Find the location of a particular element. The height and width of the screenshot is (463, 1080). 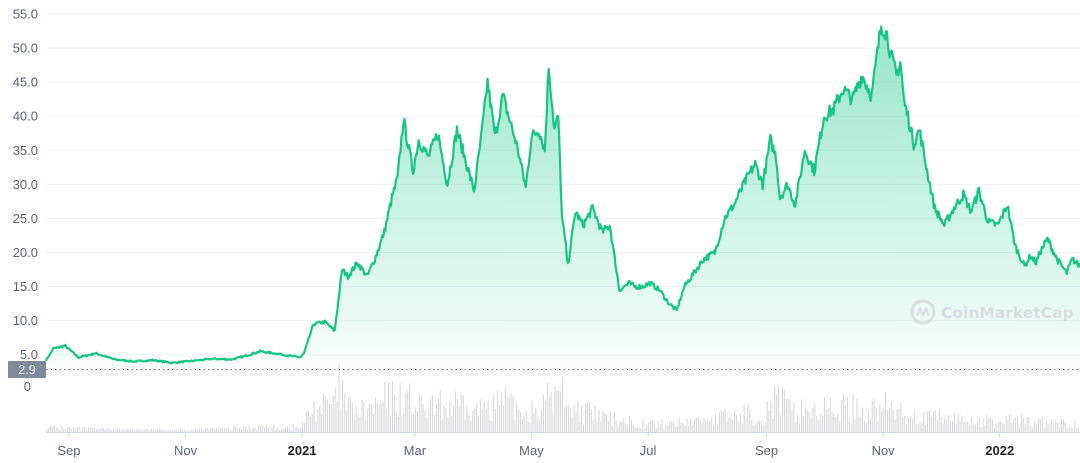

watermark-text: CoinMarketCap is located at coordinates (1007, 313).